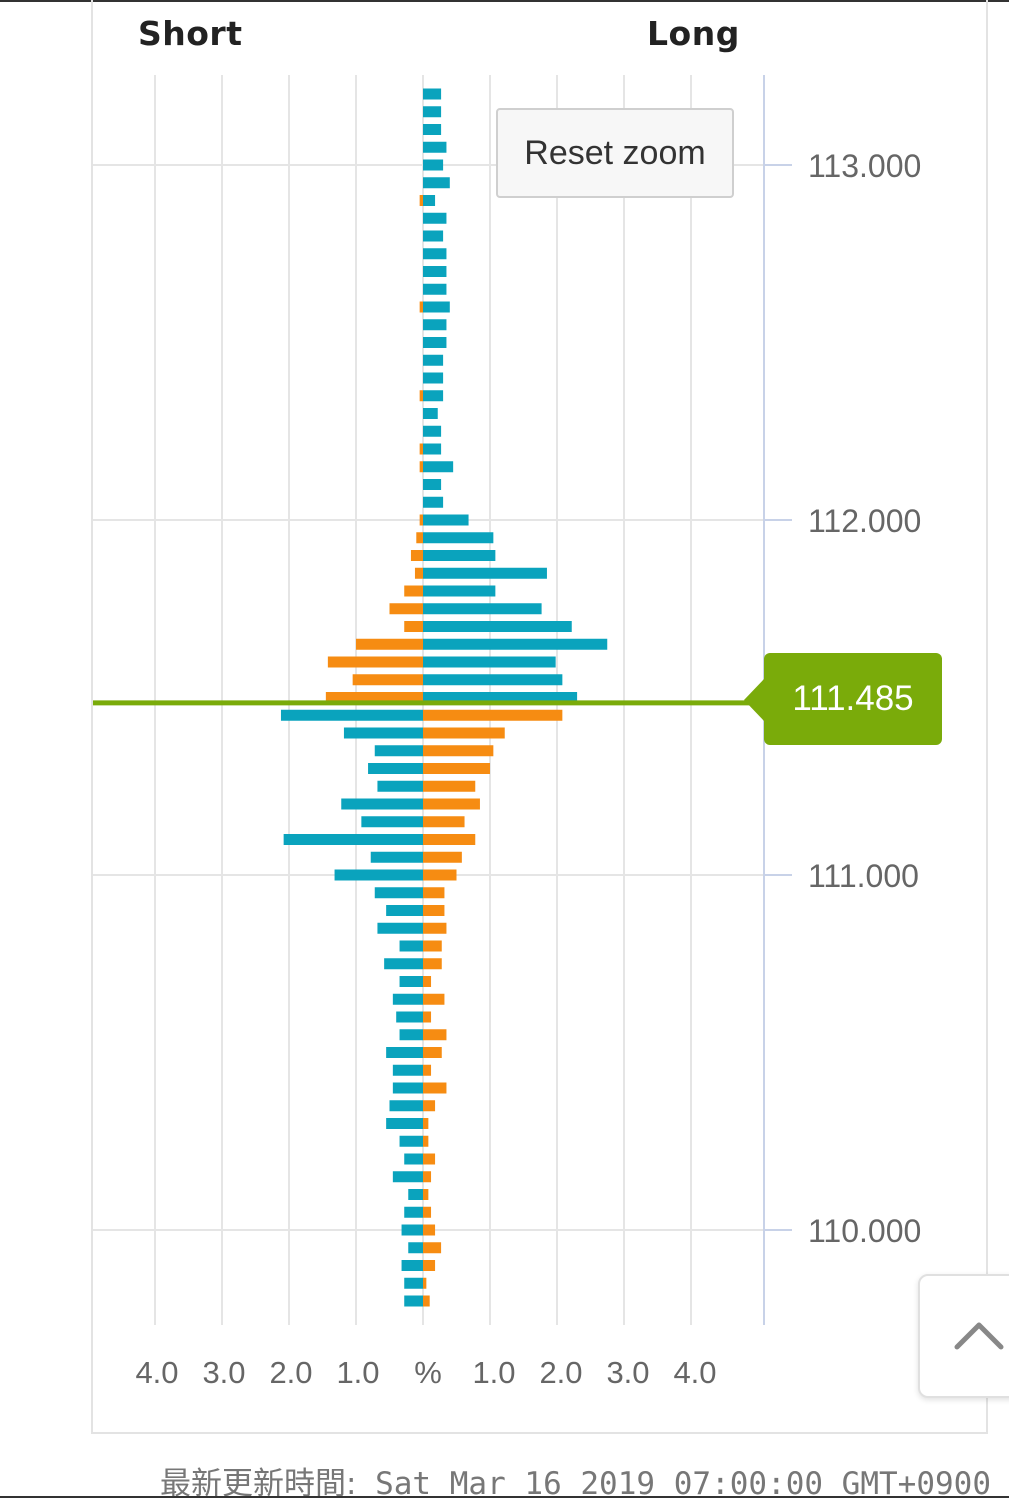 The image size is (1009, 1503). I want to click on x-tick-label: %, so click(428, 1372).